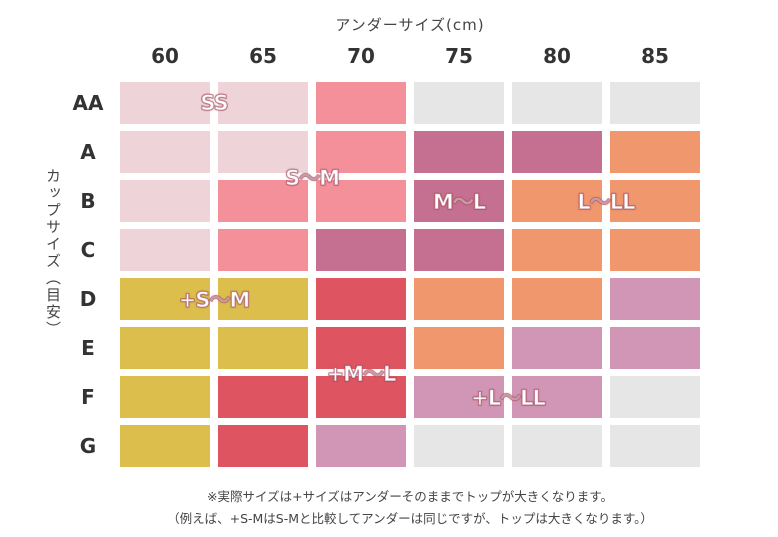  I want to click on x-tick-75: 75, so click(459, 56).